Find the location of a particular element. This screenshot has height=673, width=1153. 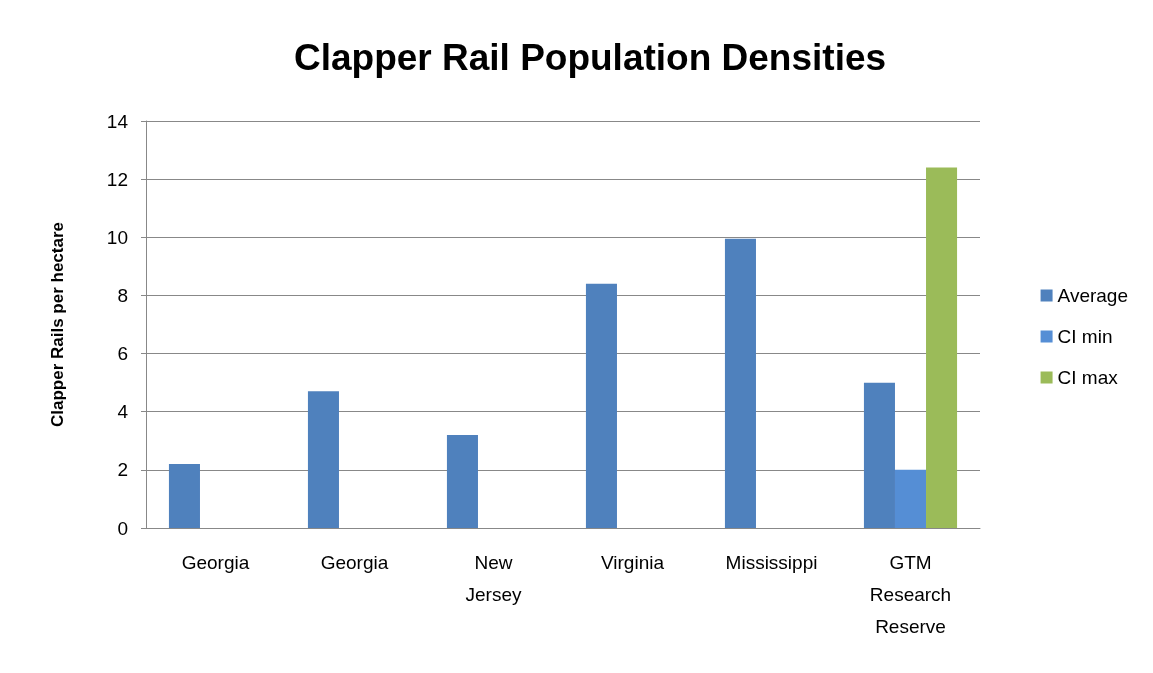

y-tick-label: 6 is located at coordinates (122, 354).